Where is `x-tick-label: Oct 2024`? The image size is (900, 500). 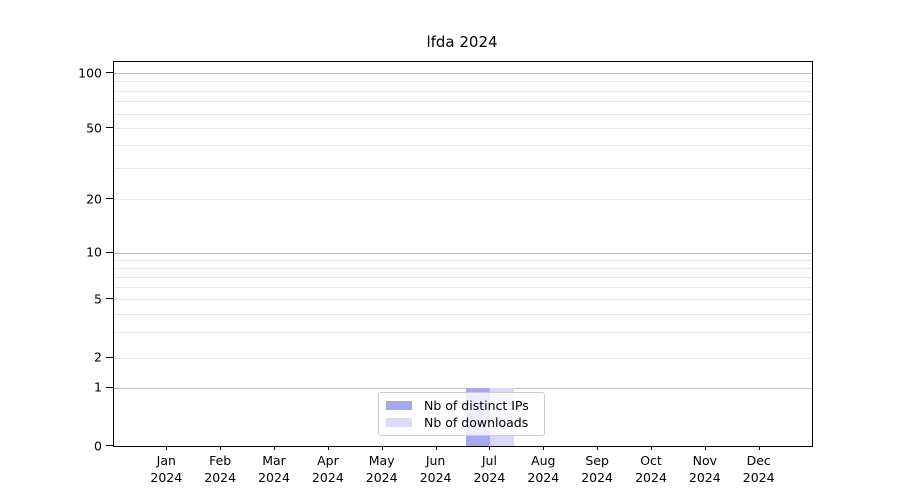
x-tick-label: Oct 2024 is located at coordinates (651, 469).